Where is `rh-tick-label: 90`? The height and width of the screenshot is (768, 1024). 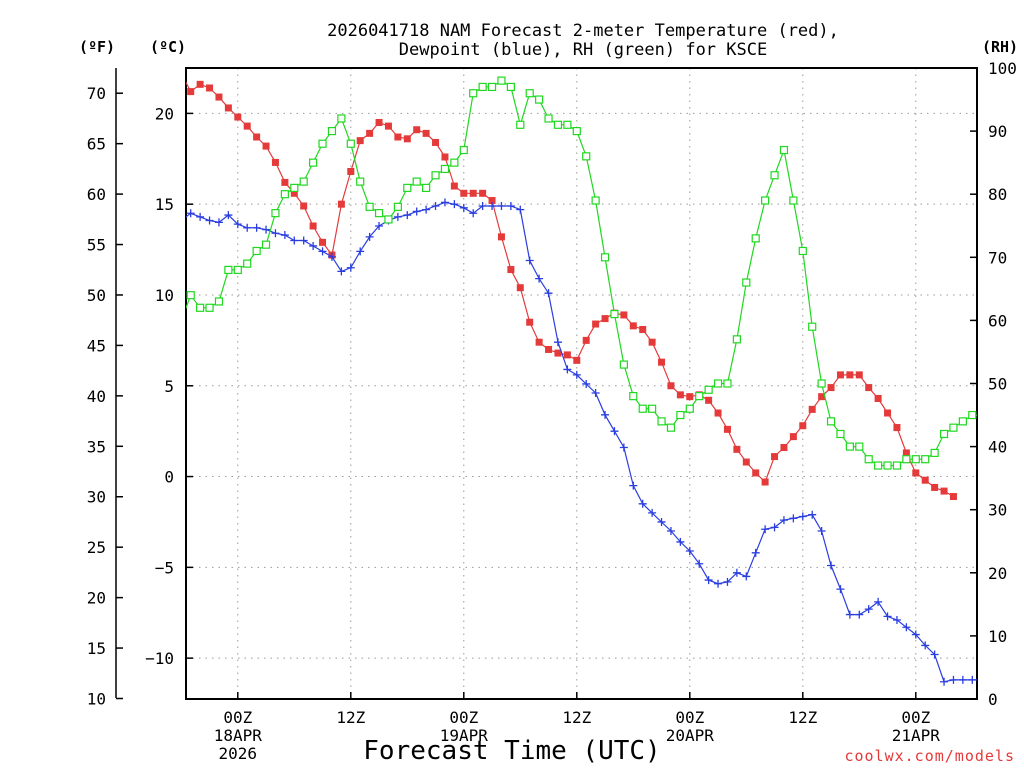 rh-tick-label: 90 is located at coordinates (997, 131).